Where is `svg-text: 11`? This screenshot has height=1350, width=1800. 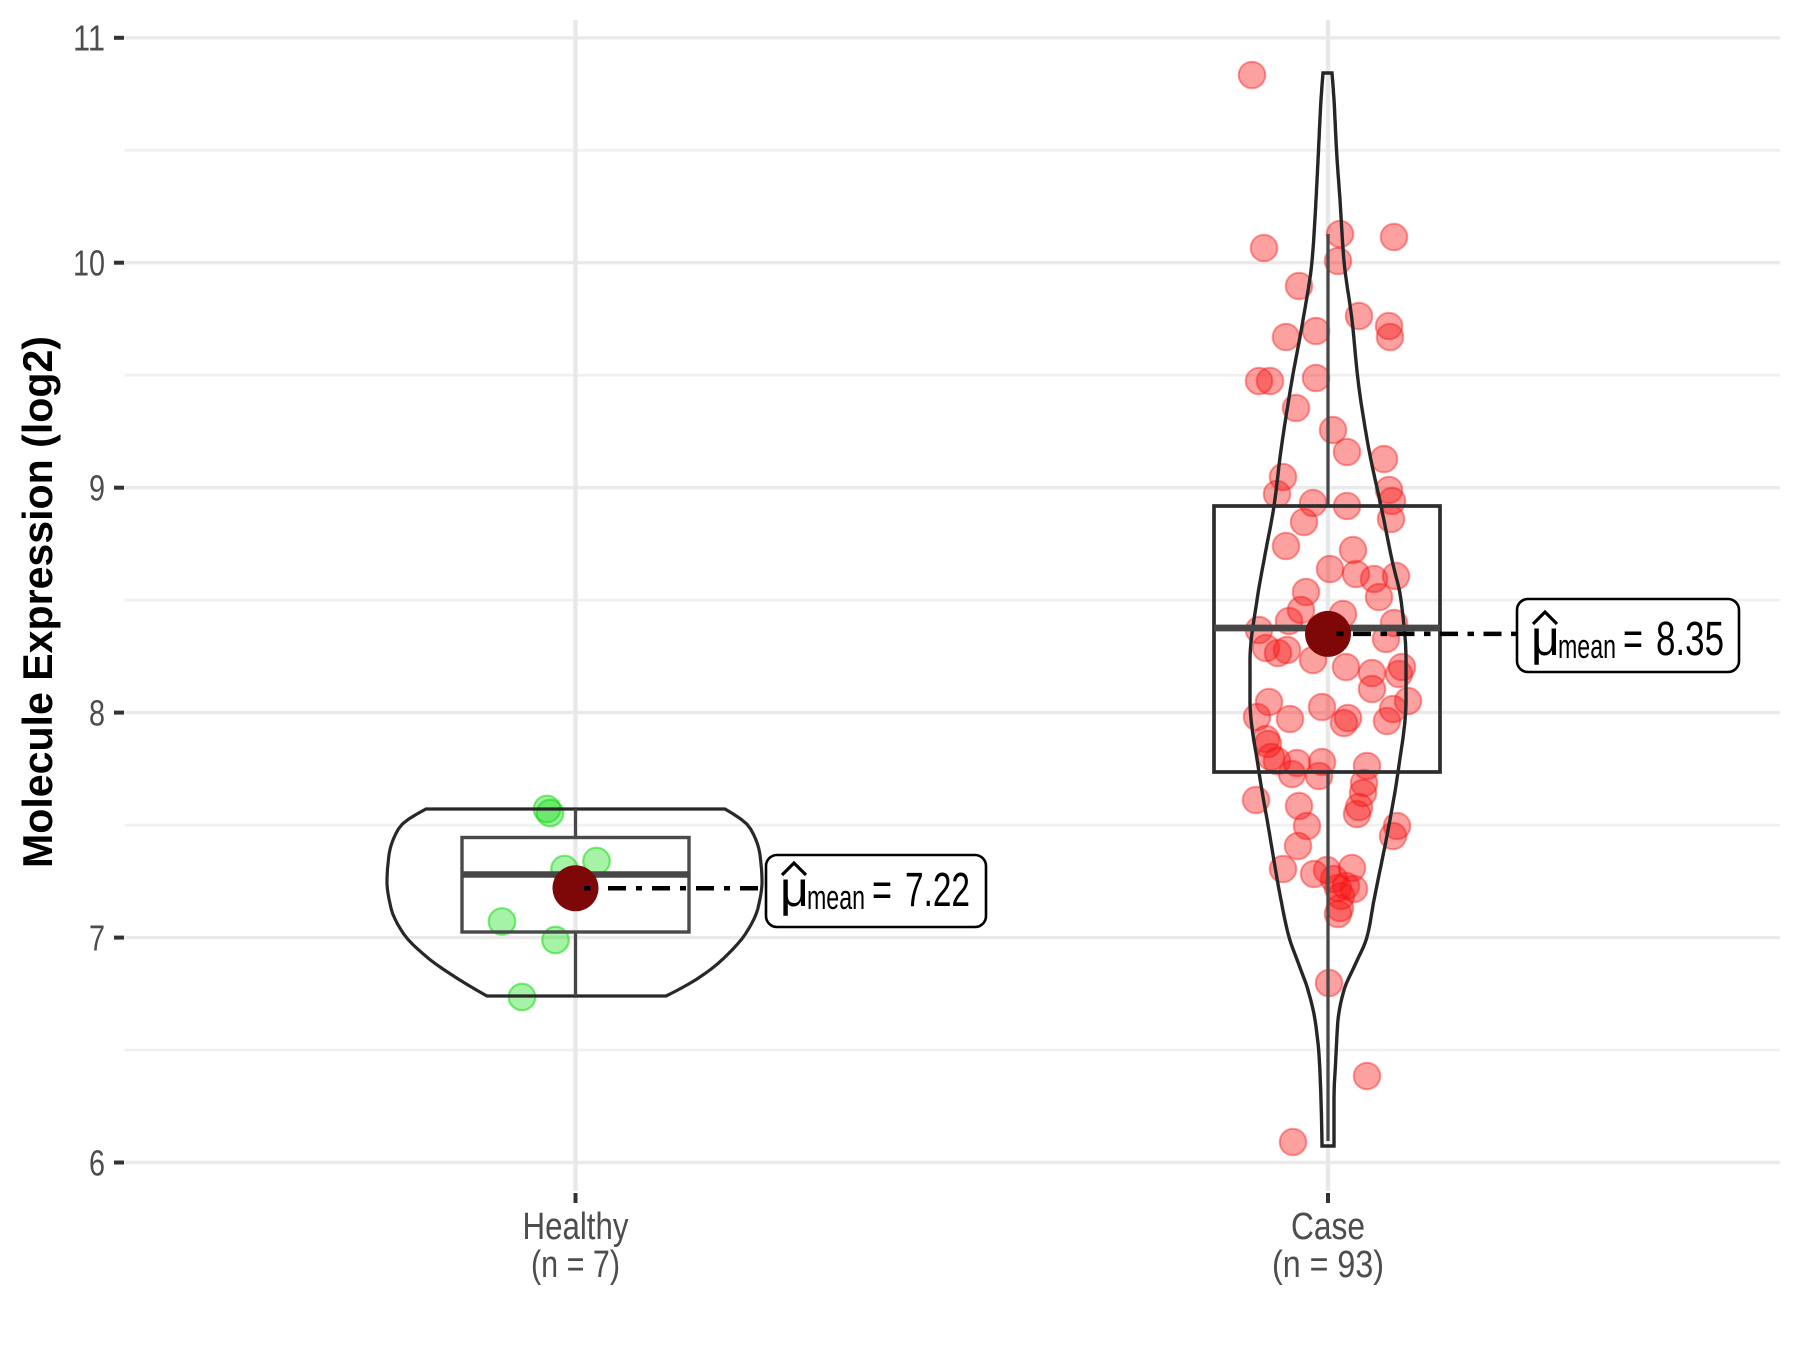 svg-text: 11 is located at coordinates (89, 38).